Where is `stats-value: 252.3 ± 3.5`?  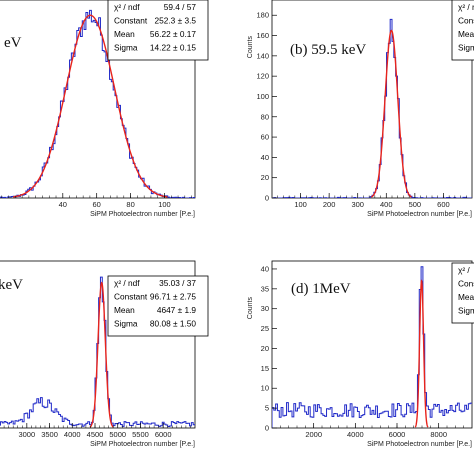 stats-value: 252.3 ± 3.5 is located at coordinates (176, 21).